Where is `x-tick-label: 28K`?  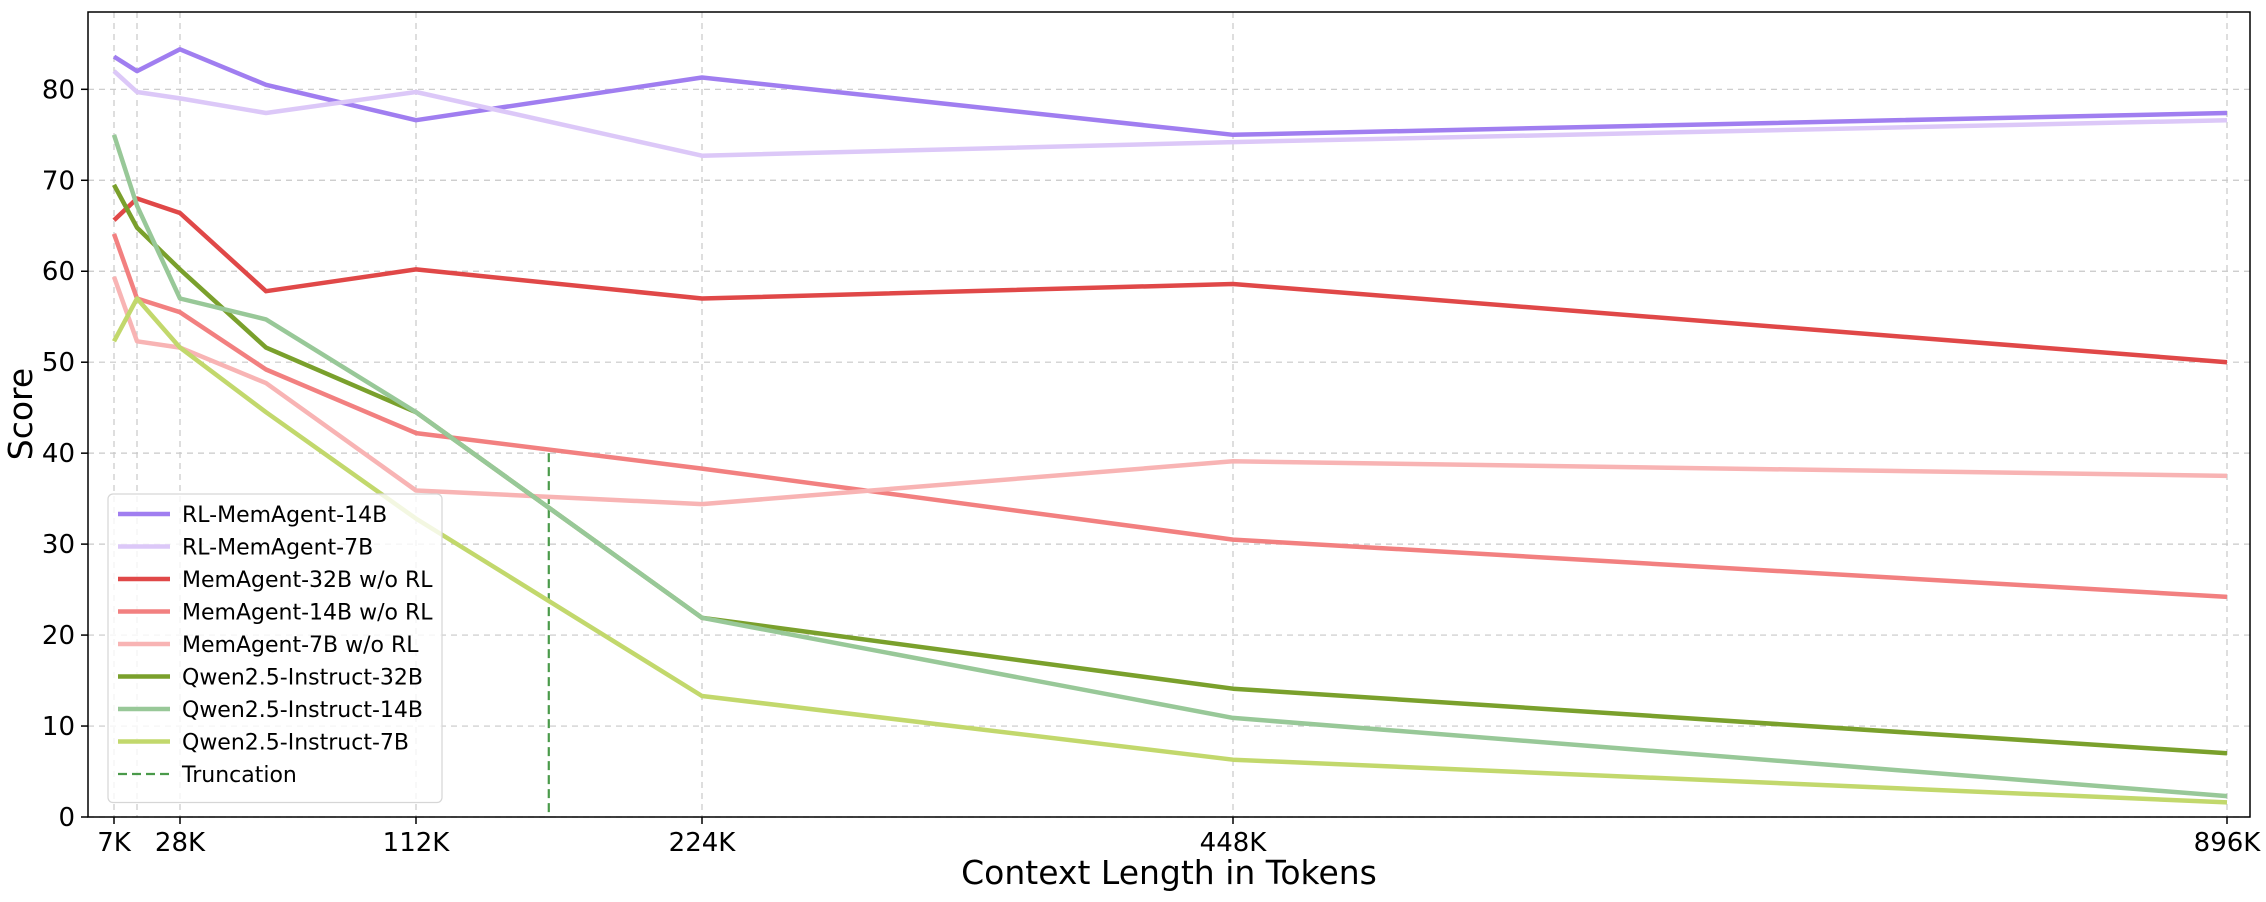
x-tick-label: 28K is located at coordinates (180, 843).